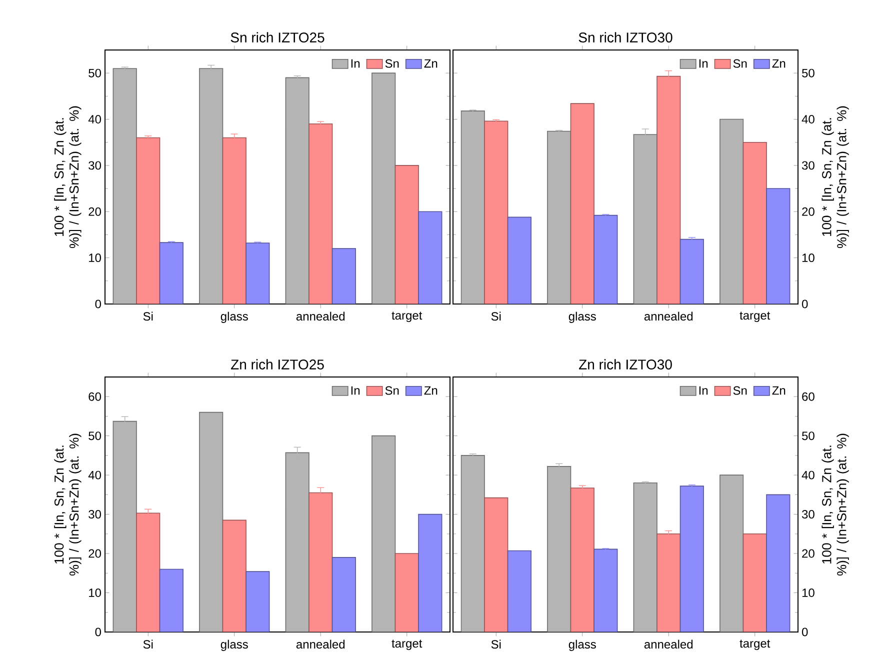  Describe the element at coordinates (808, 514) in the screenshot. I see `y2-tick-label: 30` at that location.